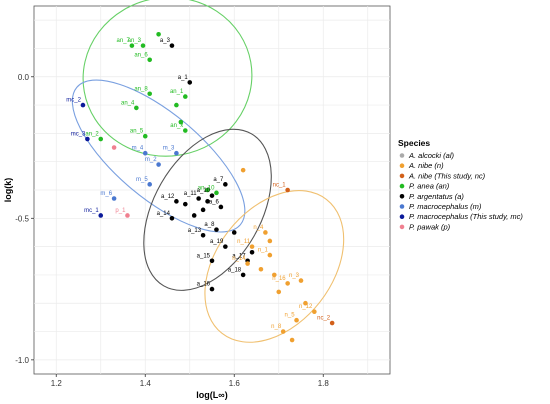 Image resolution: width=550 pixels, height=404 pixels. I want to click on y-tick-label: 0.0, so click(24, 77).